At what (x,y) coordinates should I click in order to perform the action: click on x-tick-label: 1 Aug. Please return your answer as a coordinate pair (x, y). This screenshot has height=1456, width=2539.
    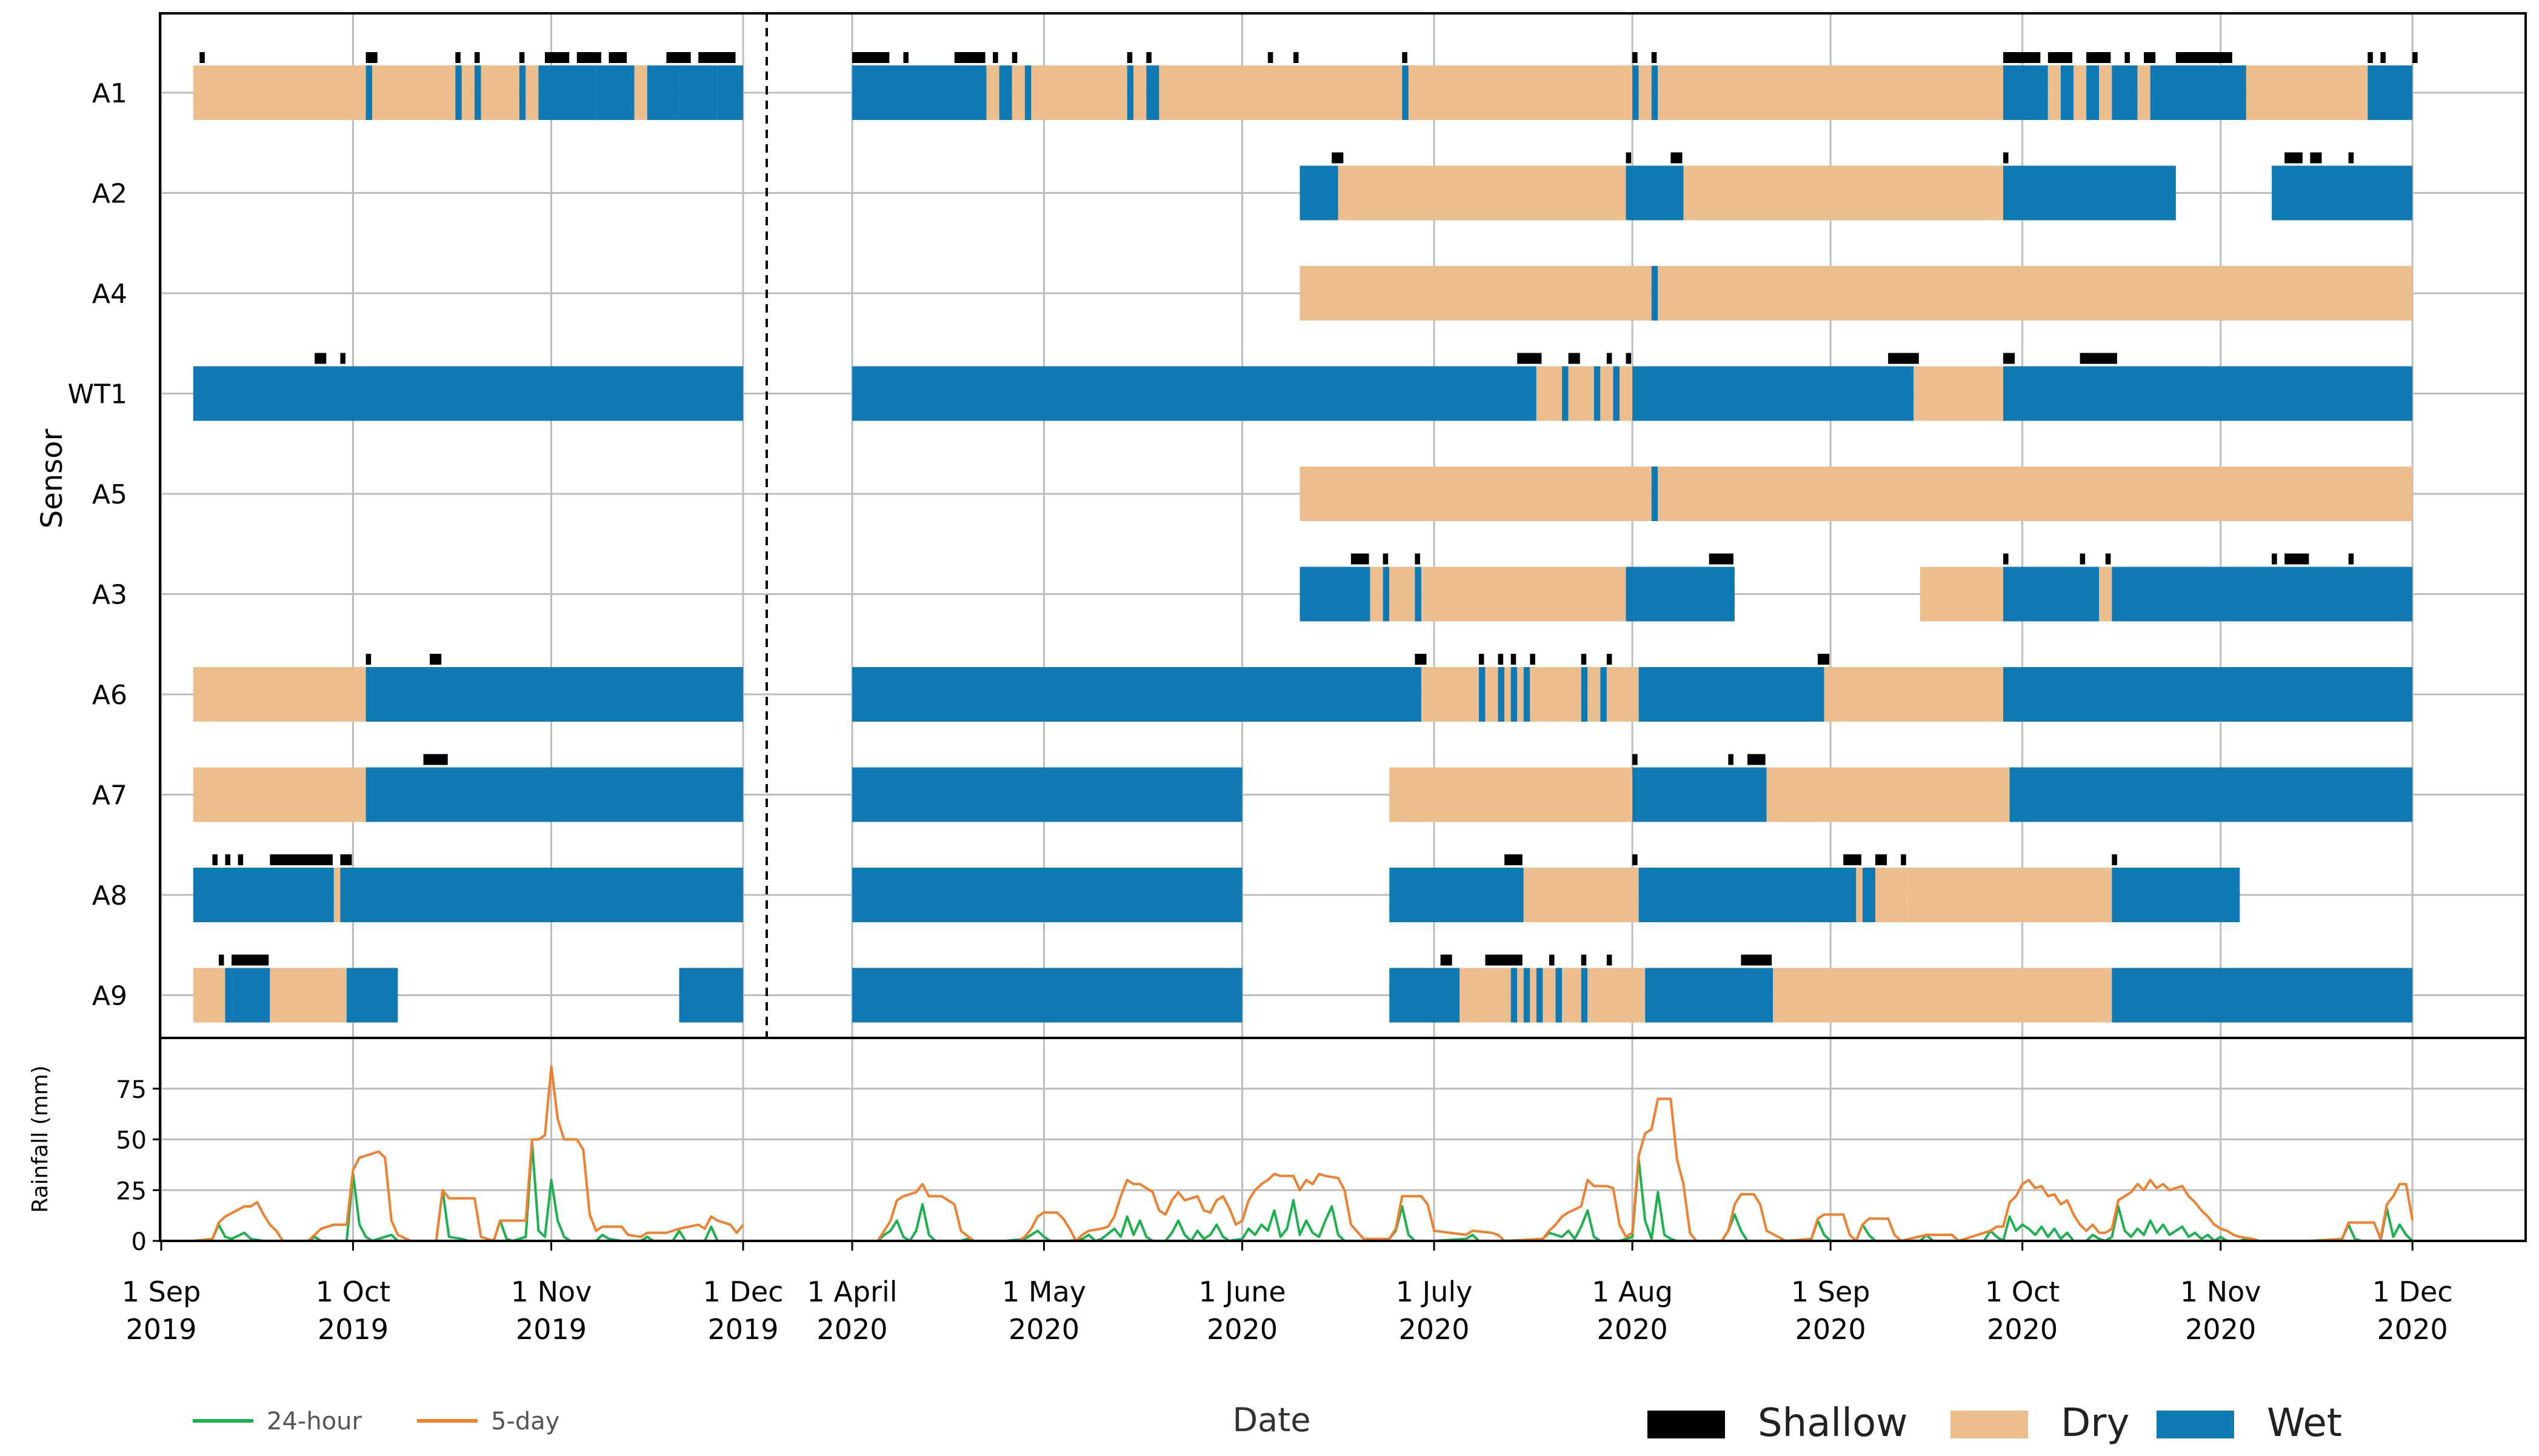
    Looking at the image, I should click on (1632, 1291).